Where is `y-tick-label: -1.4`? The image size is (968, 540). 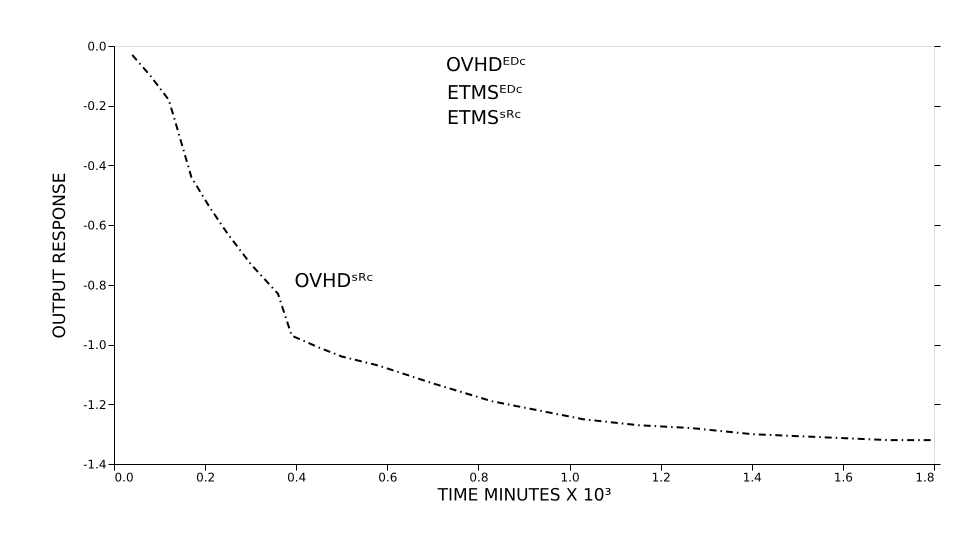 y-tick-label: -1.4 is located at coordinates (94, 465).